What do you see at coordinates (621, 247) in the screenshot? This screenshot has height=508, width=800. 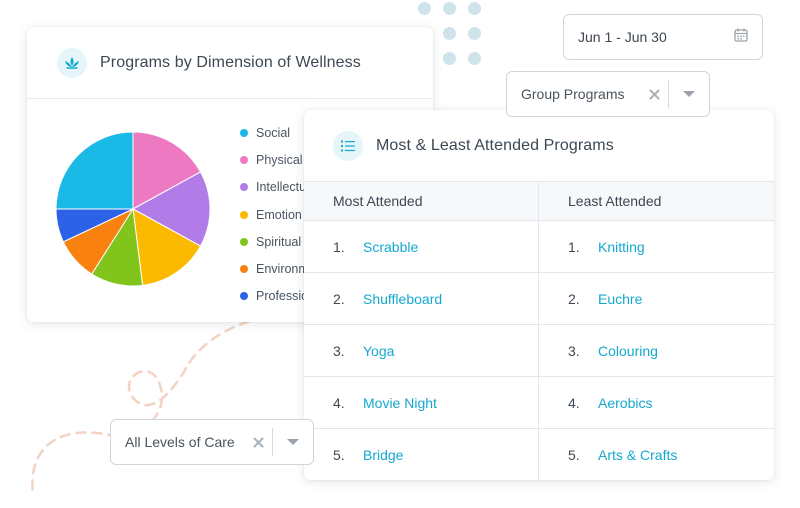 I see `program-link: Knitting` at bounding box center [621, 247].